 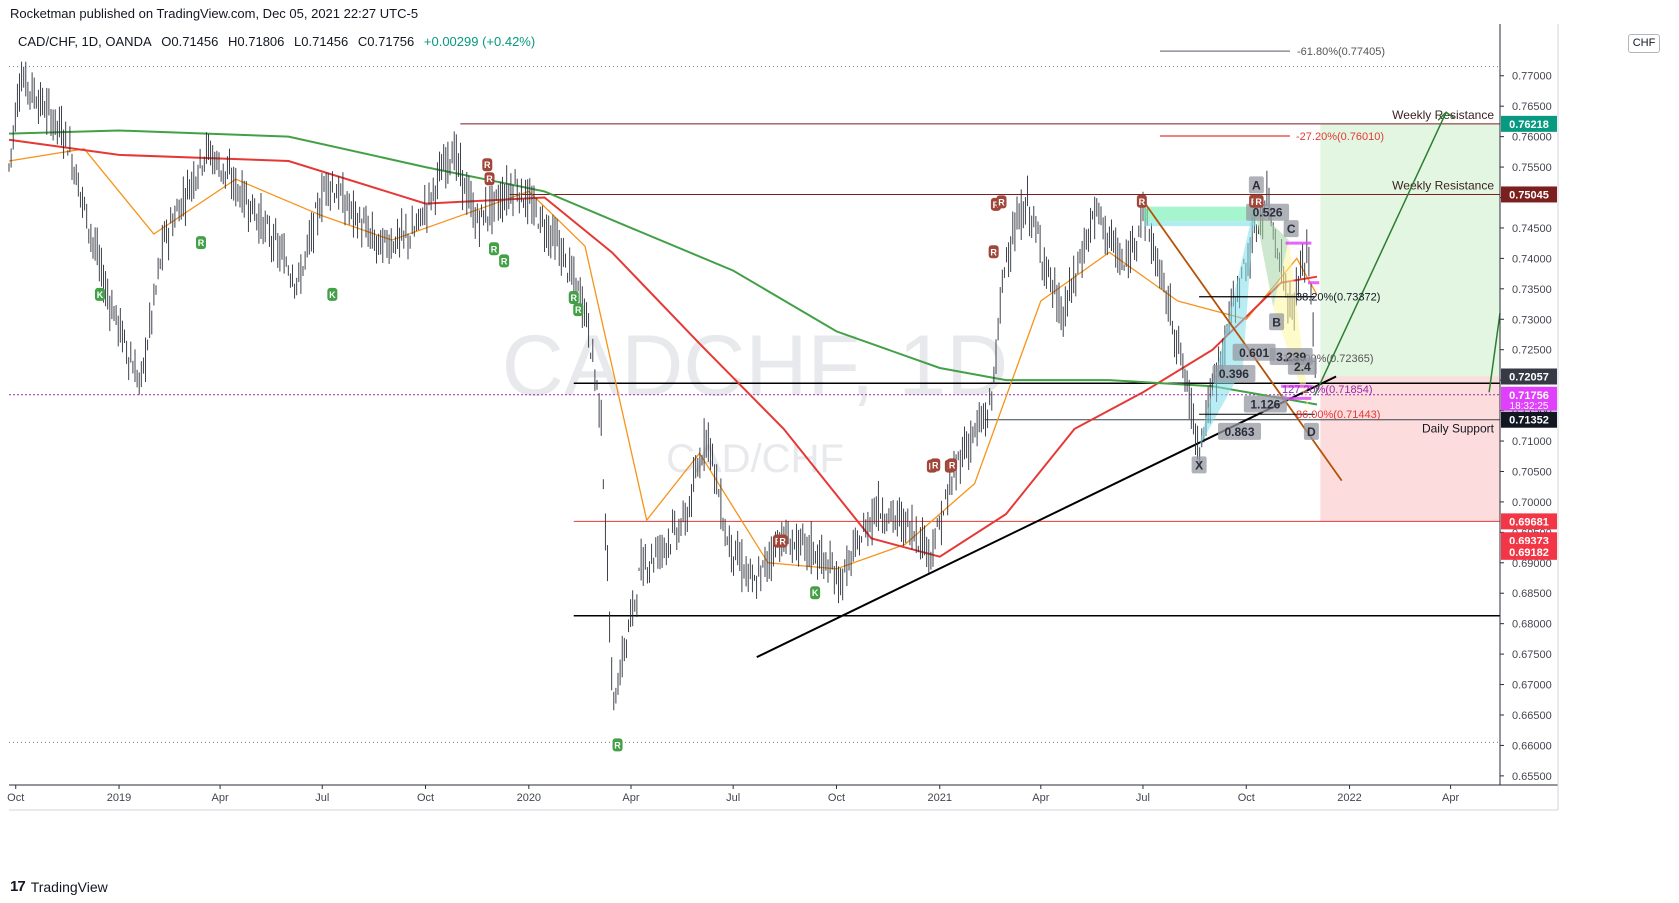 I want to click on price-badge-0: 0.76218, so click(x=1529, y=125).